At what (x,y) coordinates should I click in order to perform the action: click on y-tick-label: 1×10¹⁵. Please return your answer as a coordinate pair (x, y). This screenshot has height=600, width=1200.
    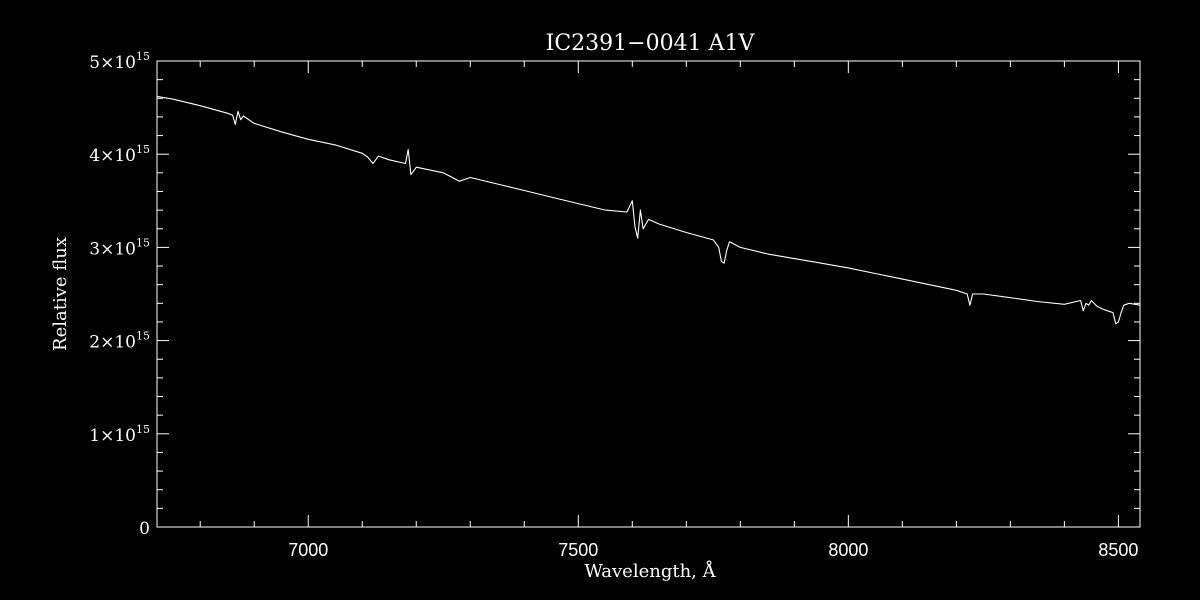
    Looking at the image, I should click on (119, 434).